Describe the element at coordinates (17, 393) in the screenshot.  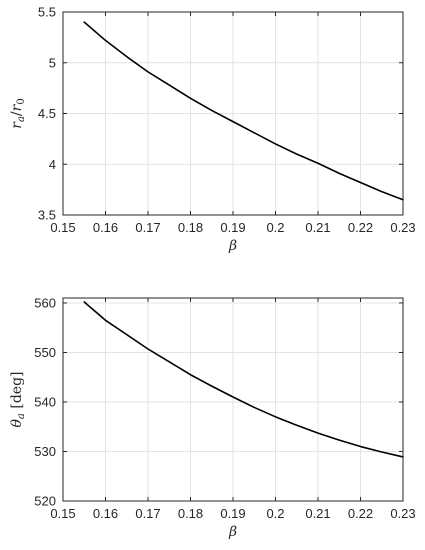
I see `y-axis-label-unit: [deg]` at that location.